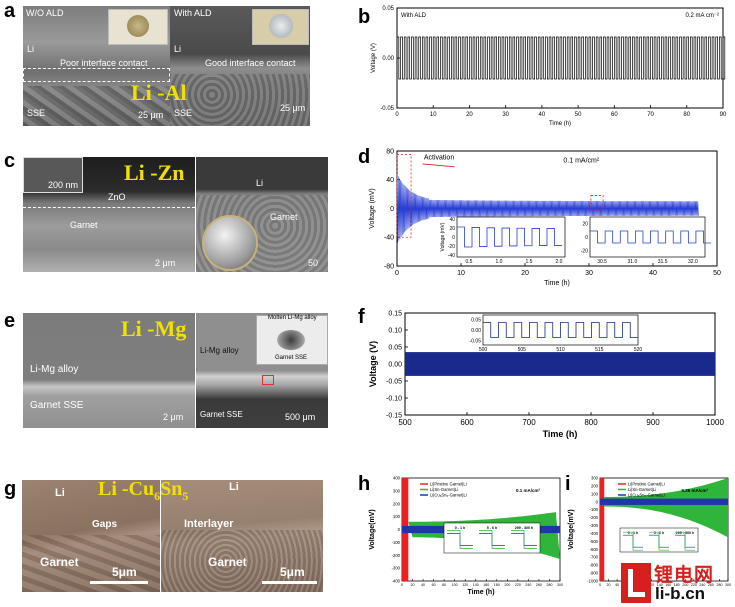  I want to click on y-tick-label: 0.15, so click(395, 313).